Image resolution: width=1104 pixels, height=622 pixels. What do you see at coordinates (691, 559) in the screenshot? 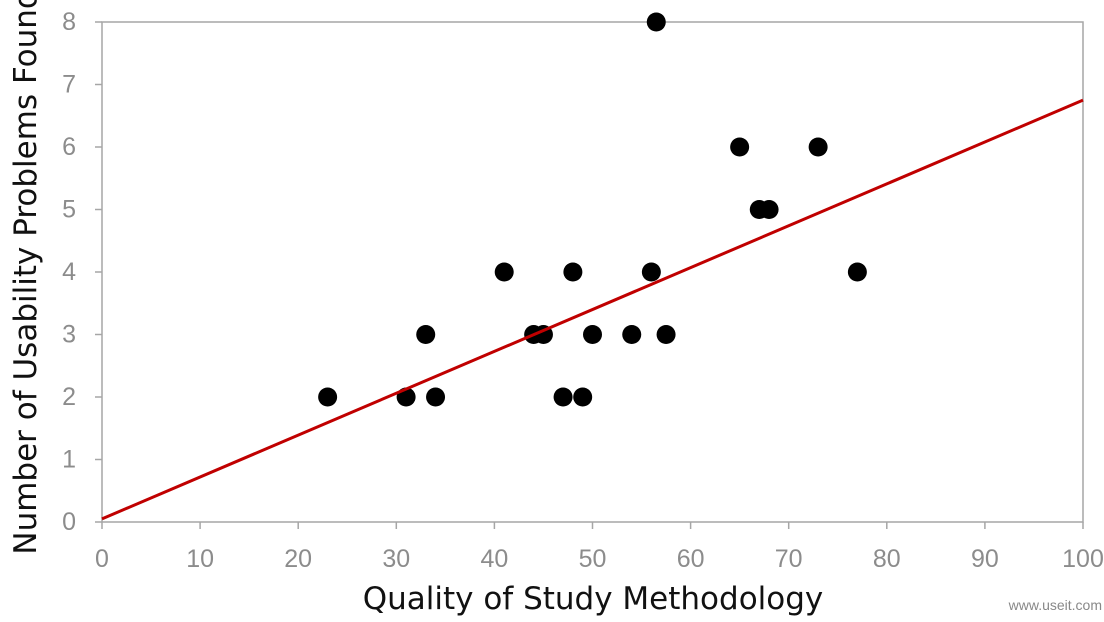
I see `x-tick-label: 60` at bounding box center [691, 559].